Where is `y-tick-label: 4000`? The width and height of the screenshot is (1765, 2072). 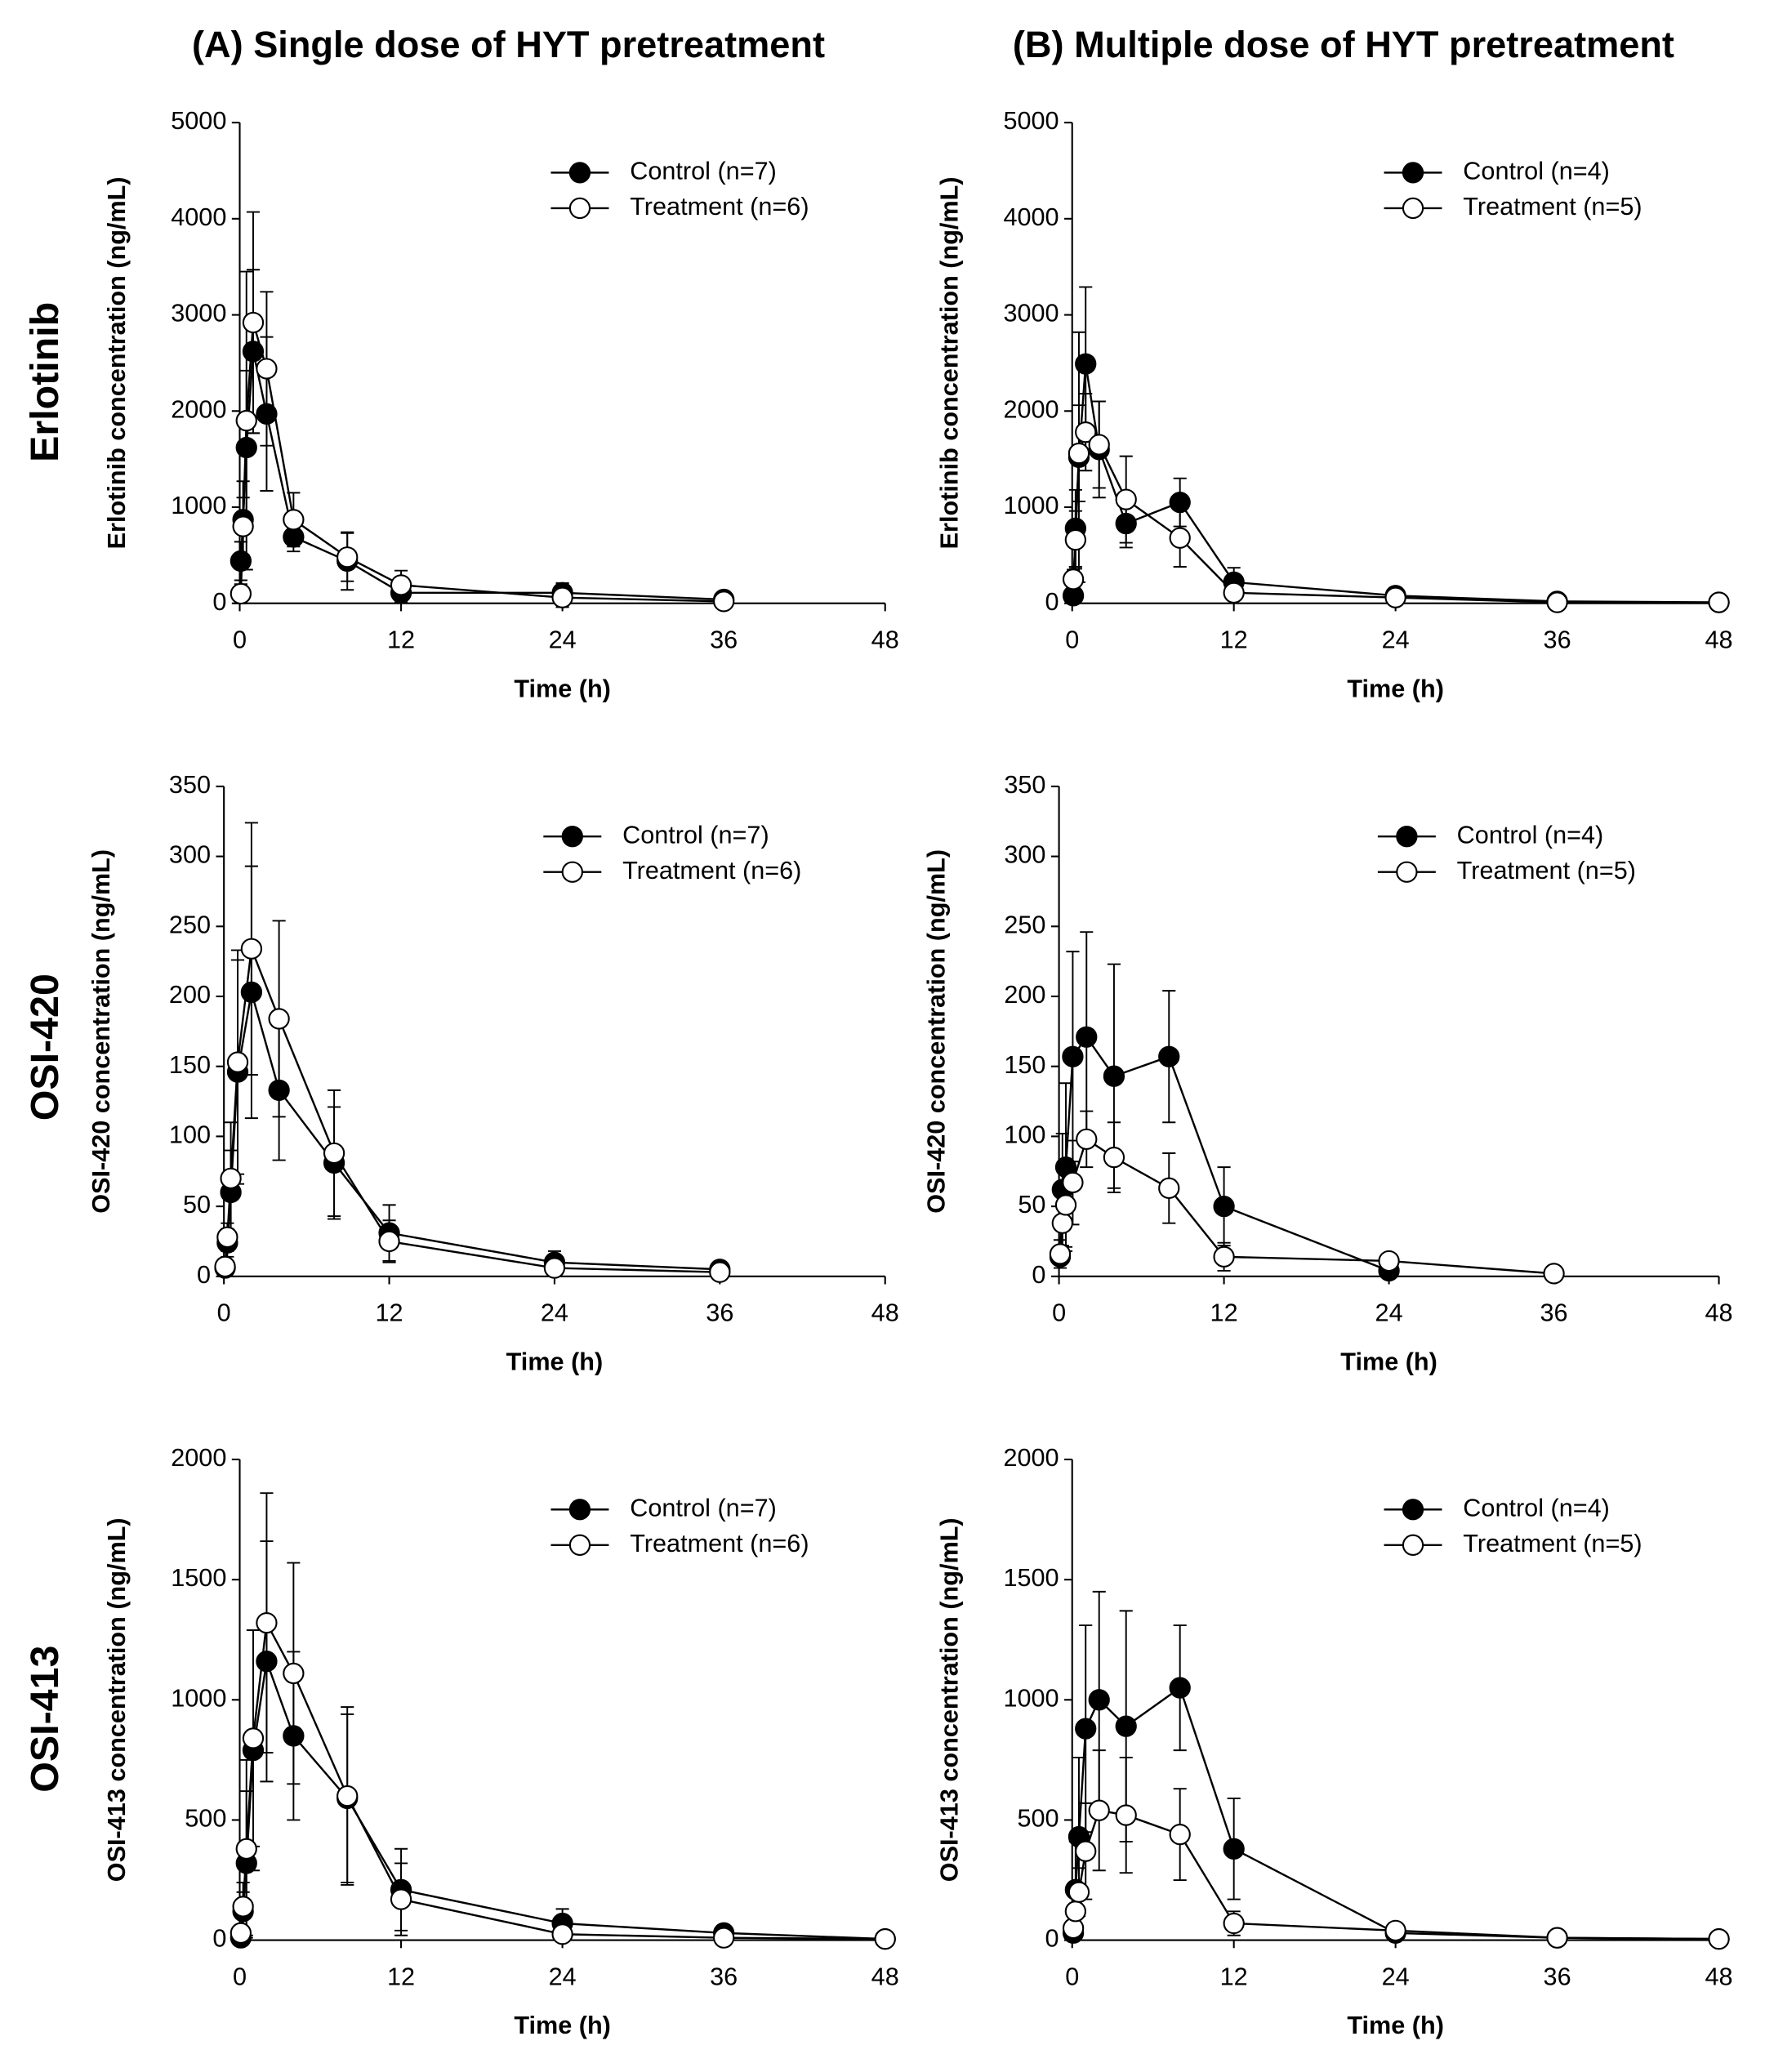 y-tick-label: 4000 is located at coordinates (1031, 217).